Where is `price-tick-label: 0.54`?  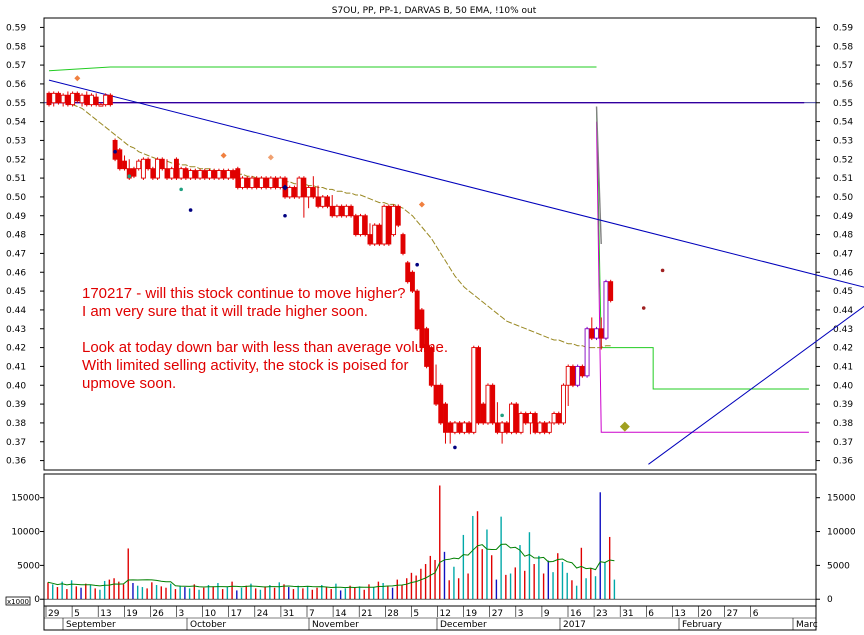
price-tick-label: 0.54 is located at coordinates (843, 123).